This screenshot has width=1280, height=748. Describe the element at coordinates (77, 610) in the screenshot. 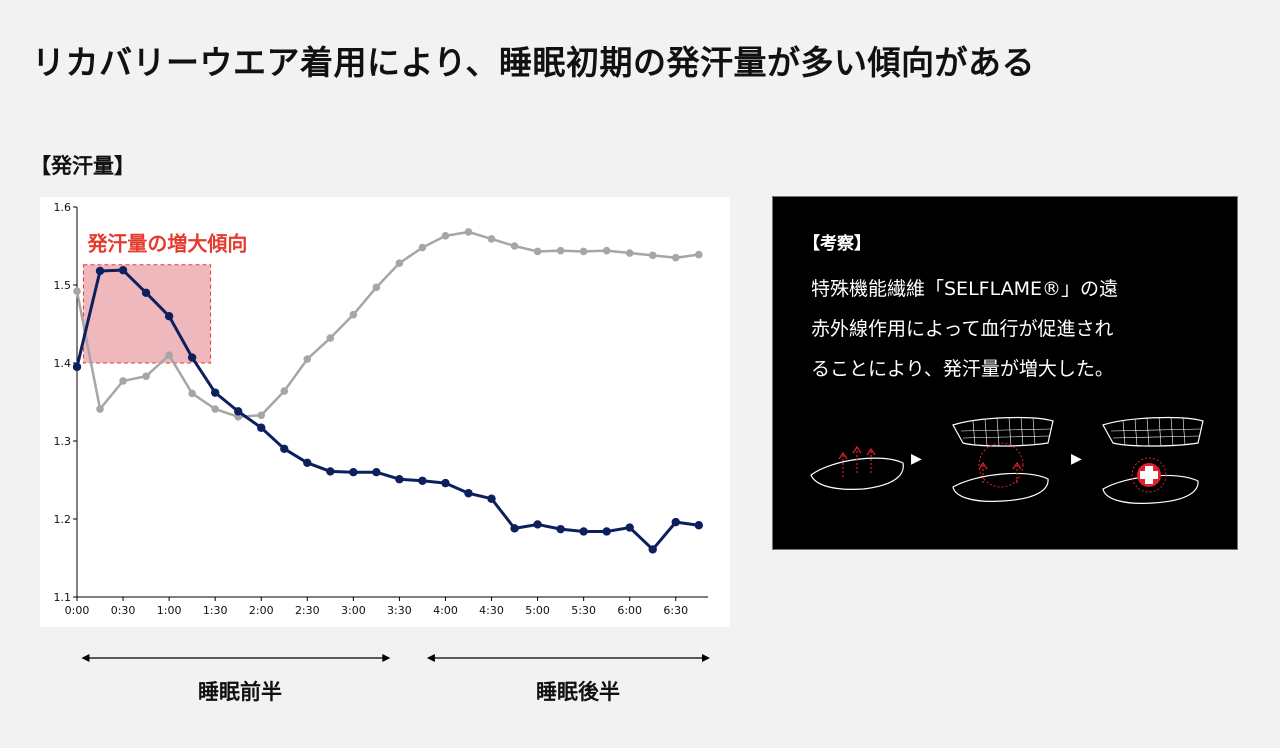

I see `x-tick-label: 0:00` at that location.